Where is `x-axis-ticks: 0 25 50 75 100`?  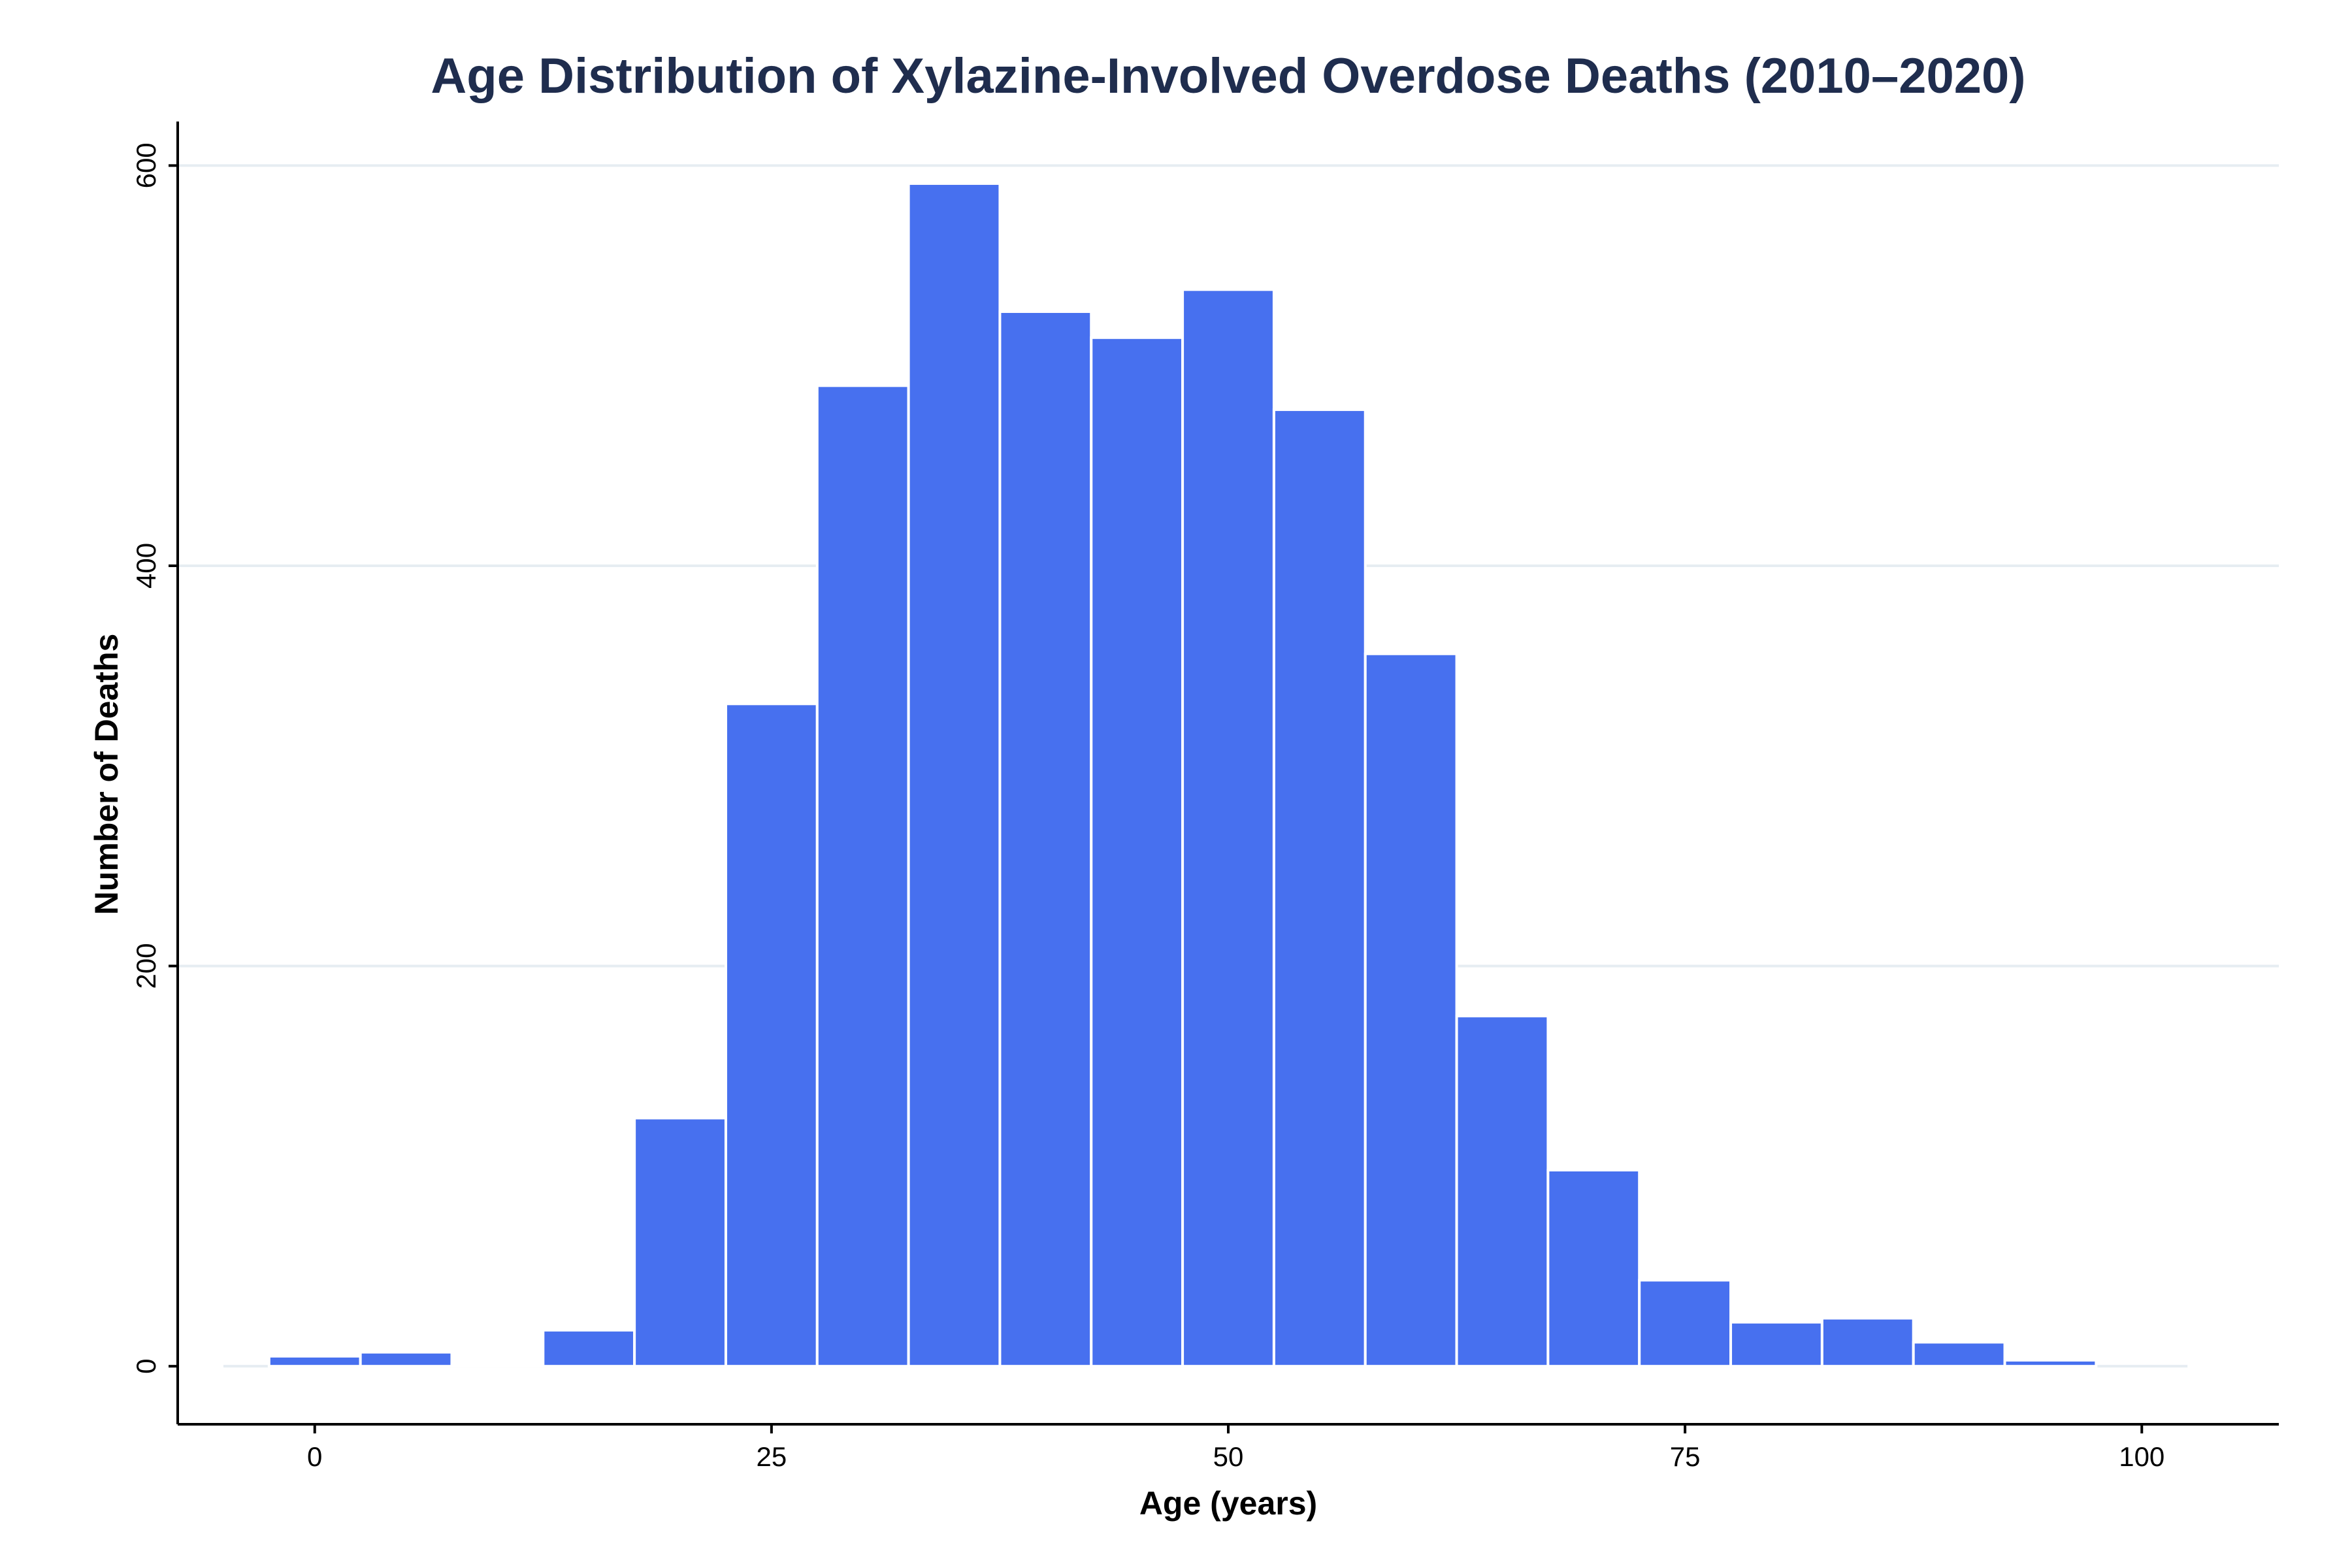 x-axis-ticks: 0 25 50 75 100 is located at coordinates (1235, 1448).